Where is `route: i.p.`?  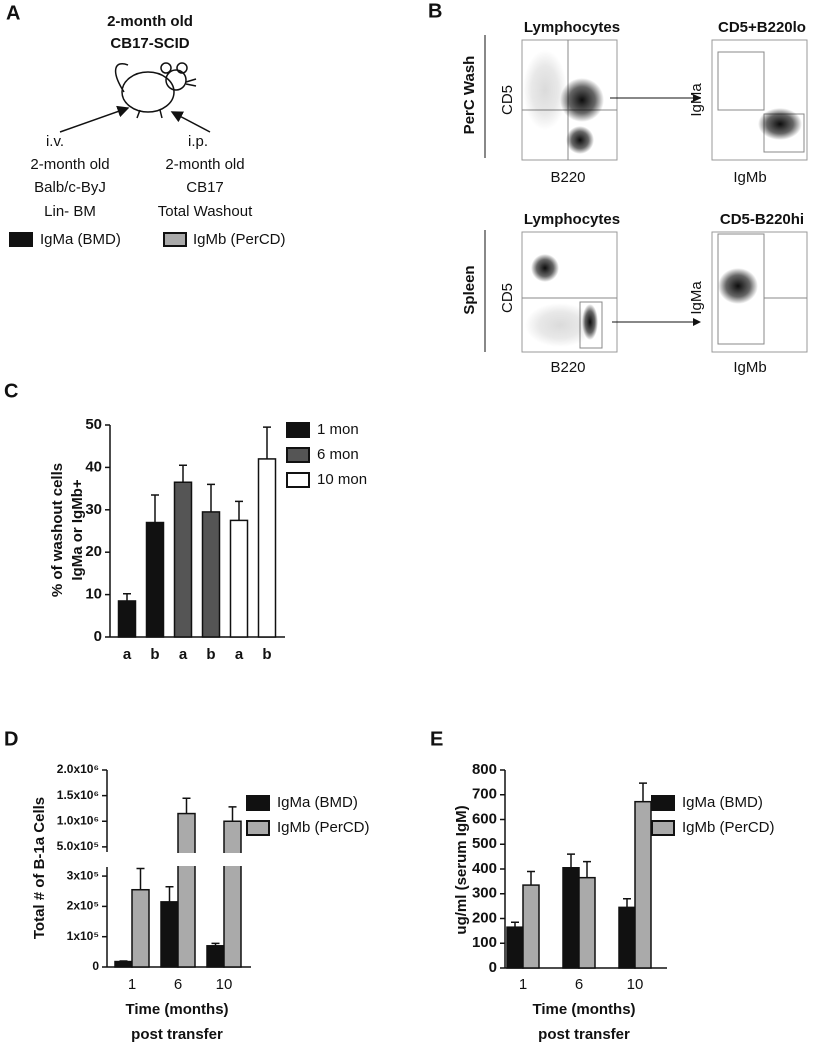
route: i.p. is located at coordinates (198, 141).